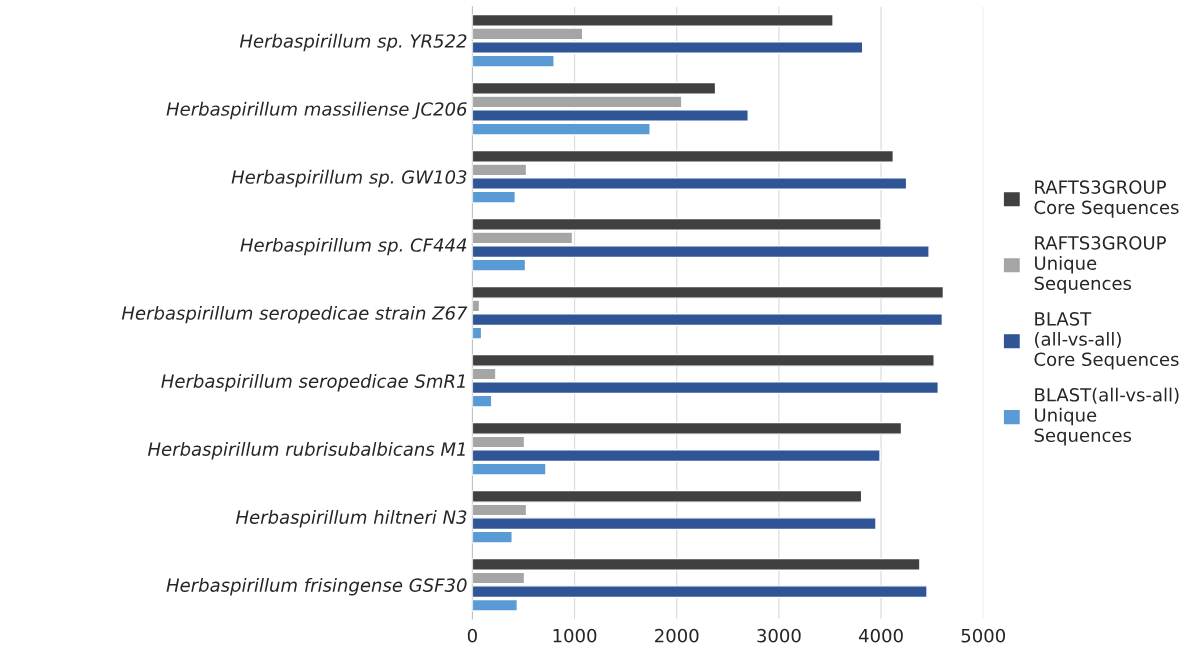 This screenshot has width=1202, height=669. I want to click on y-tick-label: Herbaspirillum hiltneri N3, so click(351, 518).